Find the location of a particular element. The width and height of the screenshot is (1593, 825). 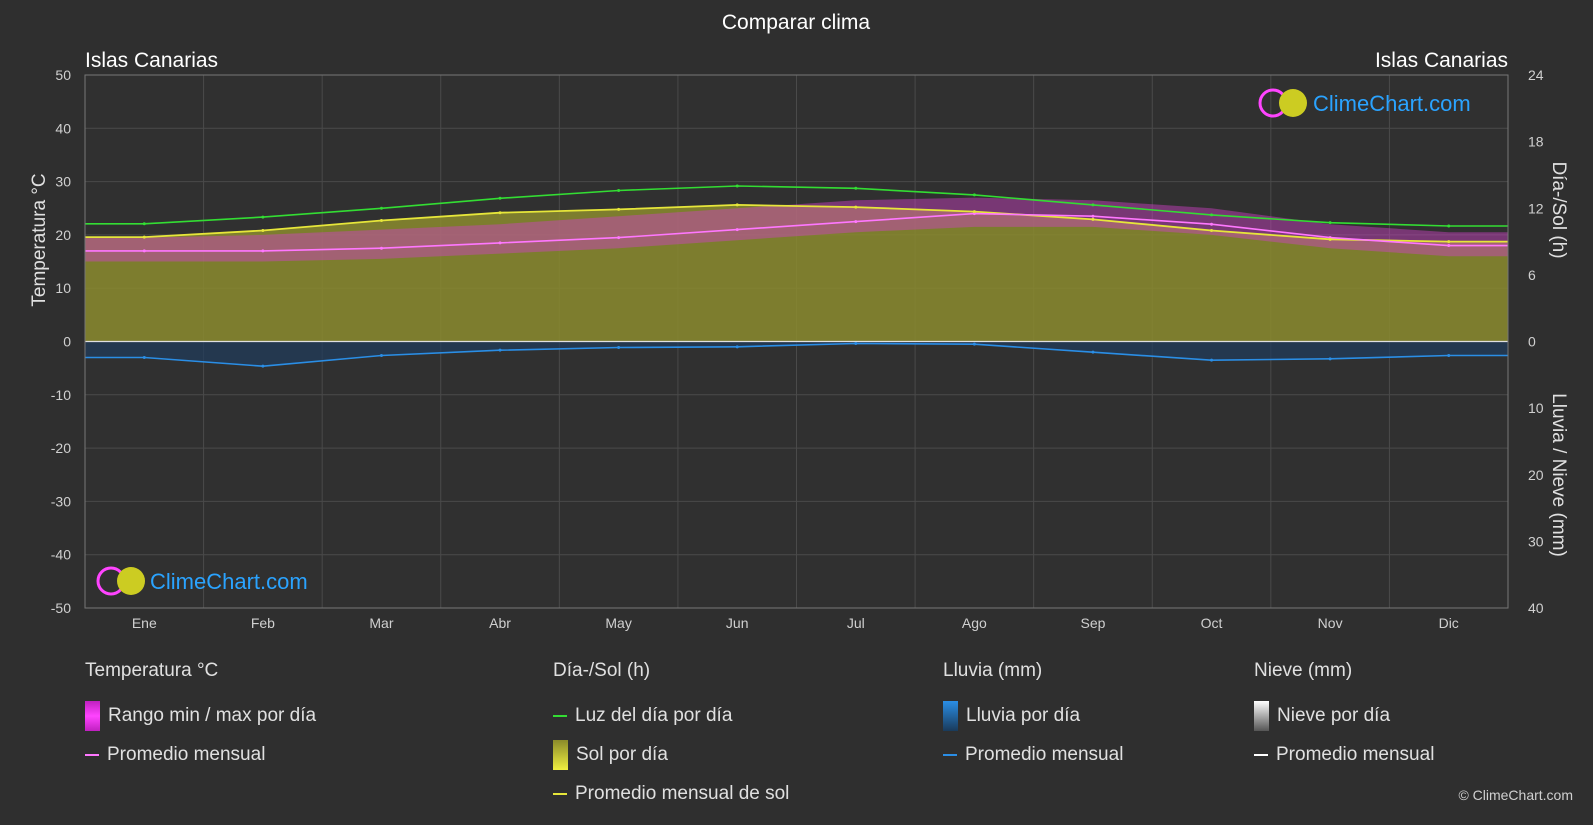

x-tick-label: Mar is located at coordinates (381, 623).